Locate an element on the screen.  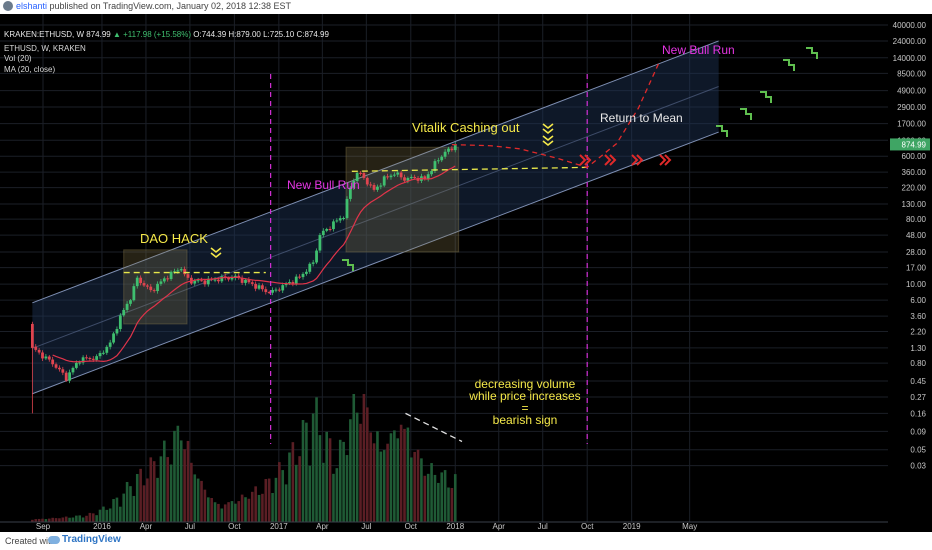
time-tick-label: 2017 is located at coordinates (279, 526).